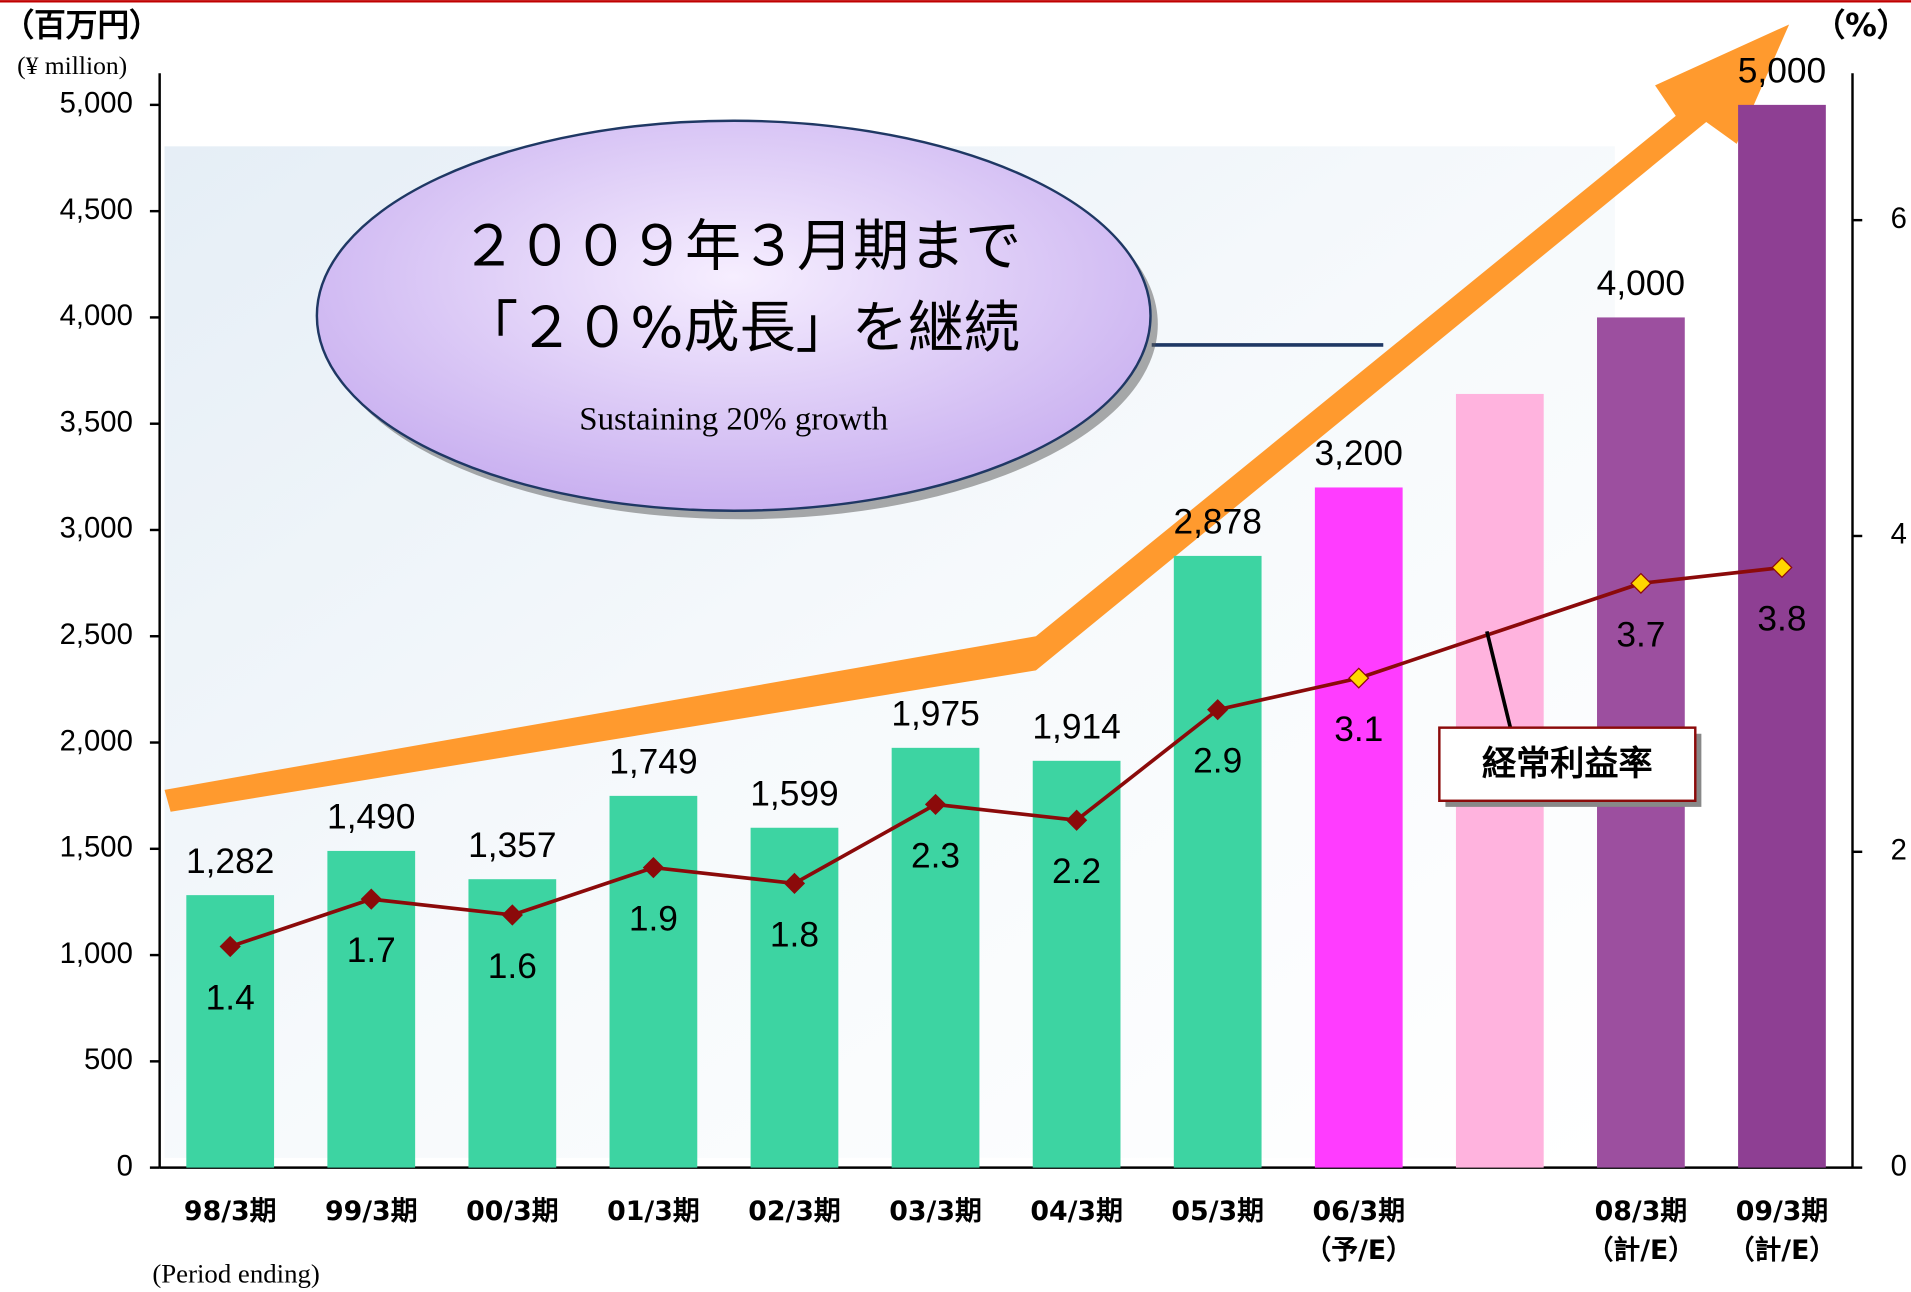 This screenshot has width=1911, height=1292. Describe the element at coordinates (235, 1273) in the screenshot. I see `x-label: (Period ending)` at that location.